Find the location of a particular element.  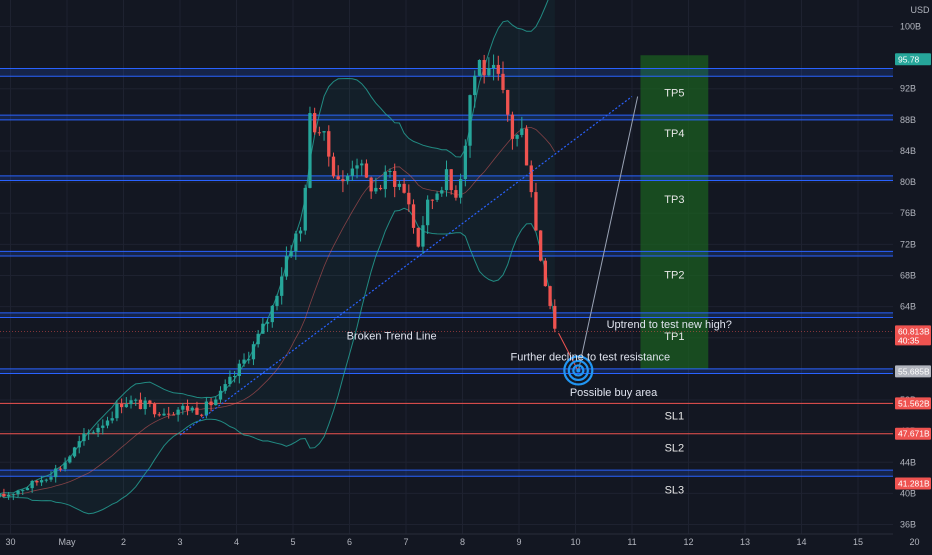

x-tick-label-9: 9 is located at coordinates (518, 542).